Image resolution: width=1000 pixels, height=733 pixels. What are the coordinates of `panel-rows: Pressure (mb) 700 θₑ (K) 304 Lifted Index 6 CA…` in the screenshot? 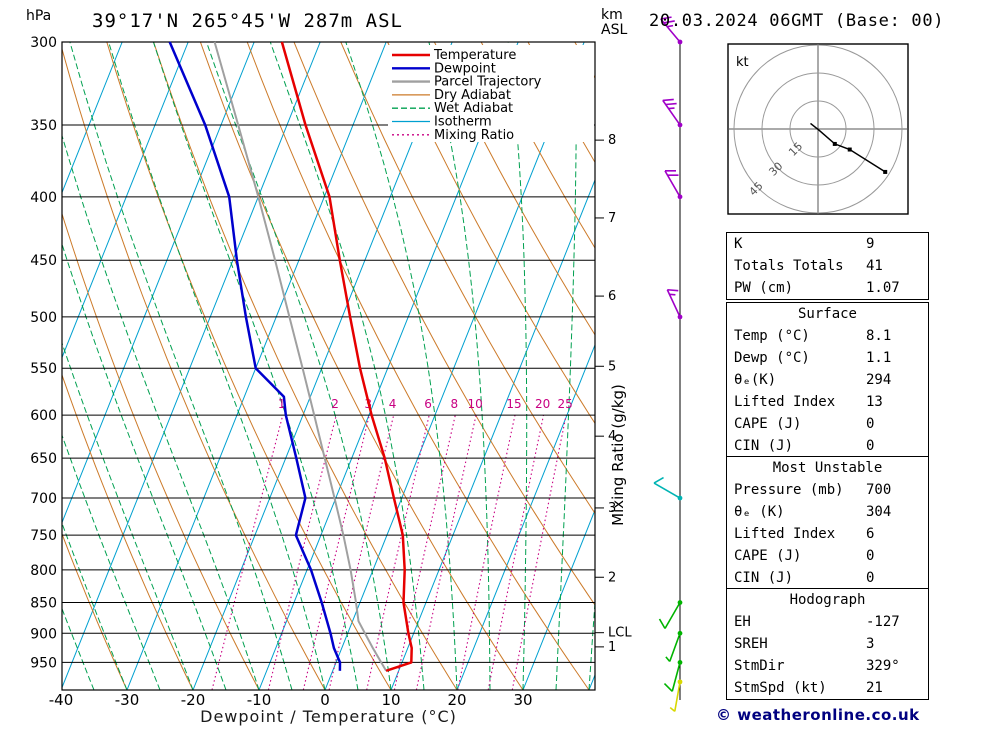 It's located at (827, 534).